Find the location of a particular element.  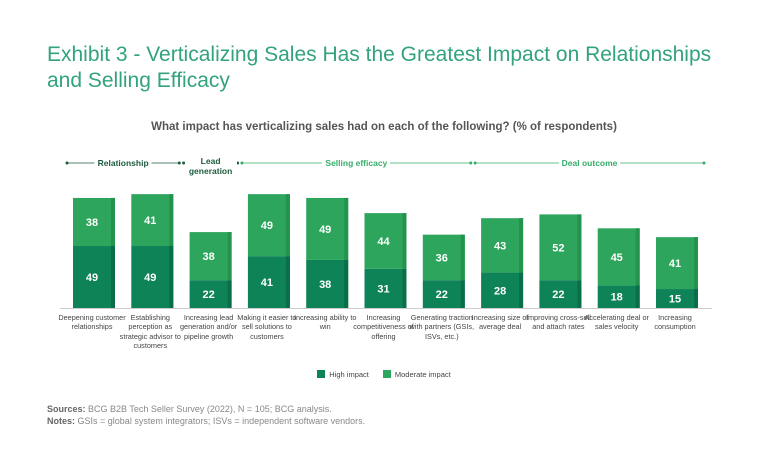

data-label: 44 is located at coordinates (383, 242).